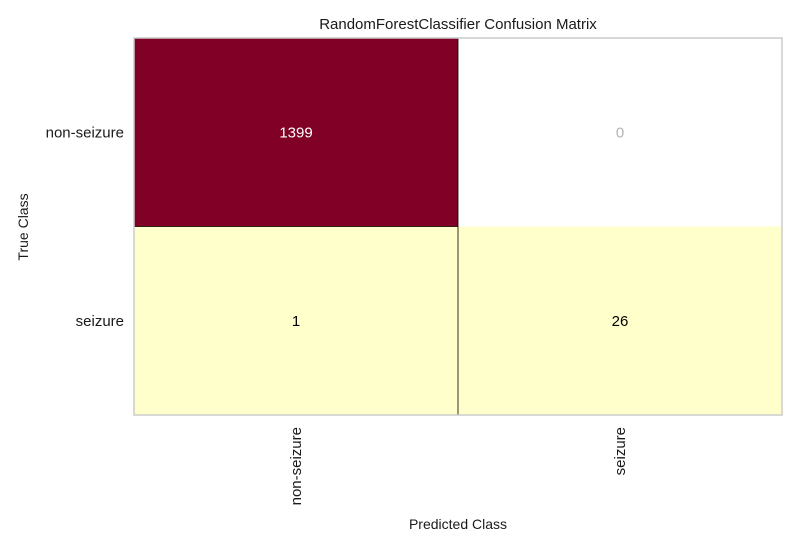 The width and height of the screenshot is (800, 550). I want to click on x-tick-label: non-seizure, so click(296, 466).